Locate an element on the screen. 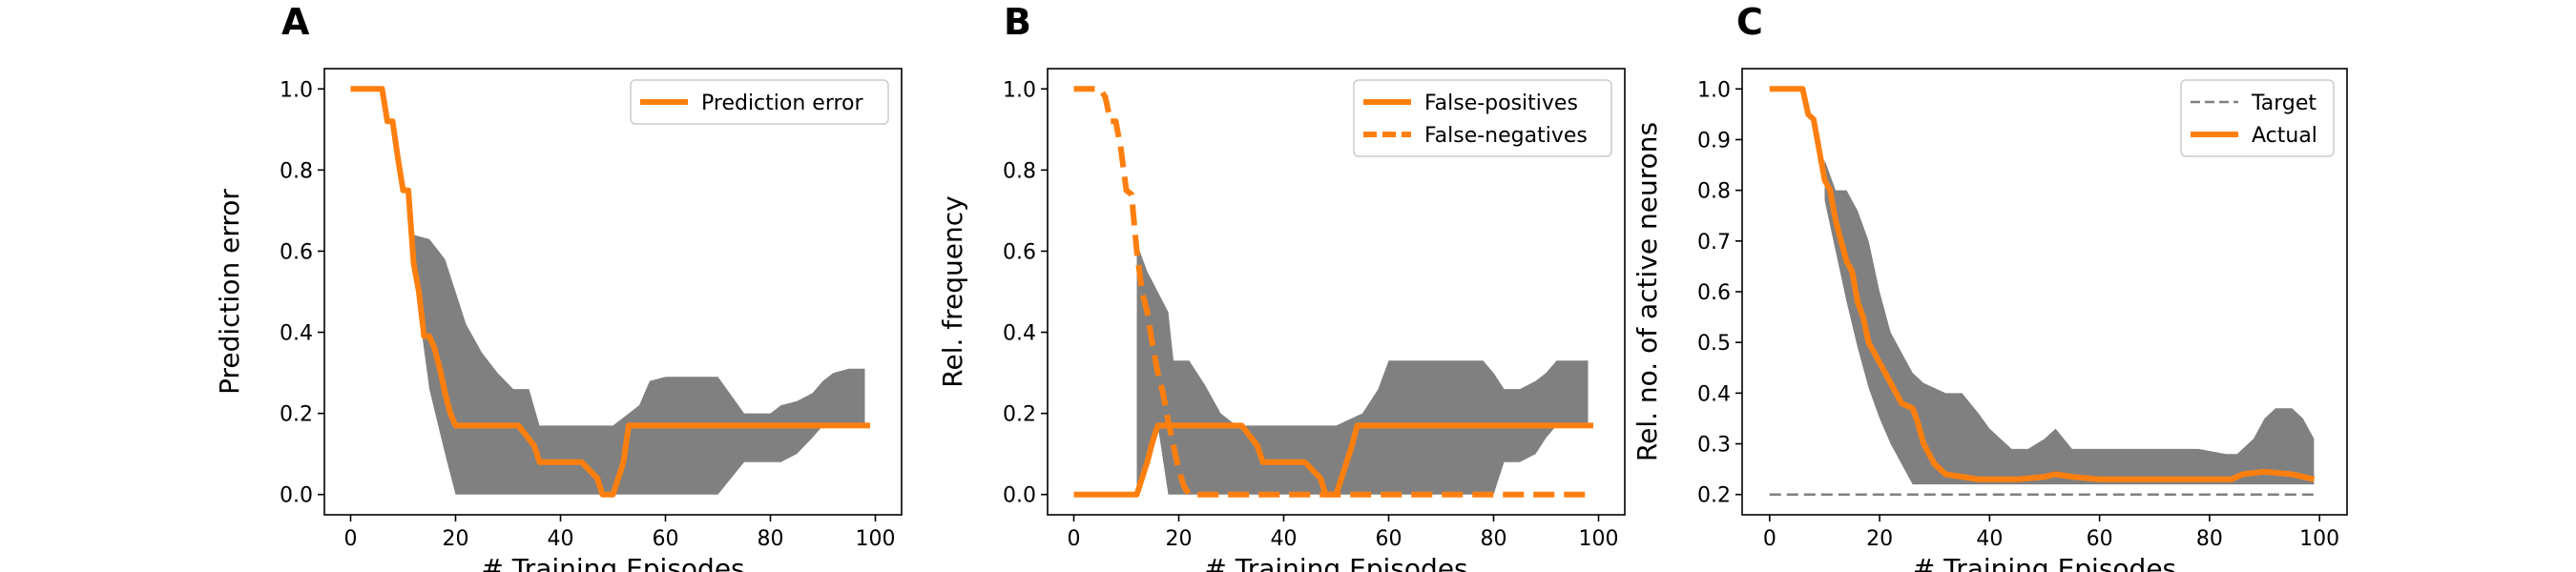 This screenshot has width=2576, height=572. series-line-actual is located at coordinates (2042, 284).